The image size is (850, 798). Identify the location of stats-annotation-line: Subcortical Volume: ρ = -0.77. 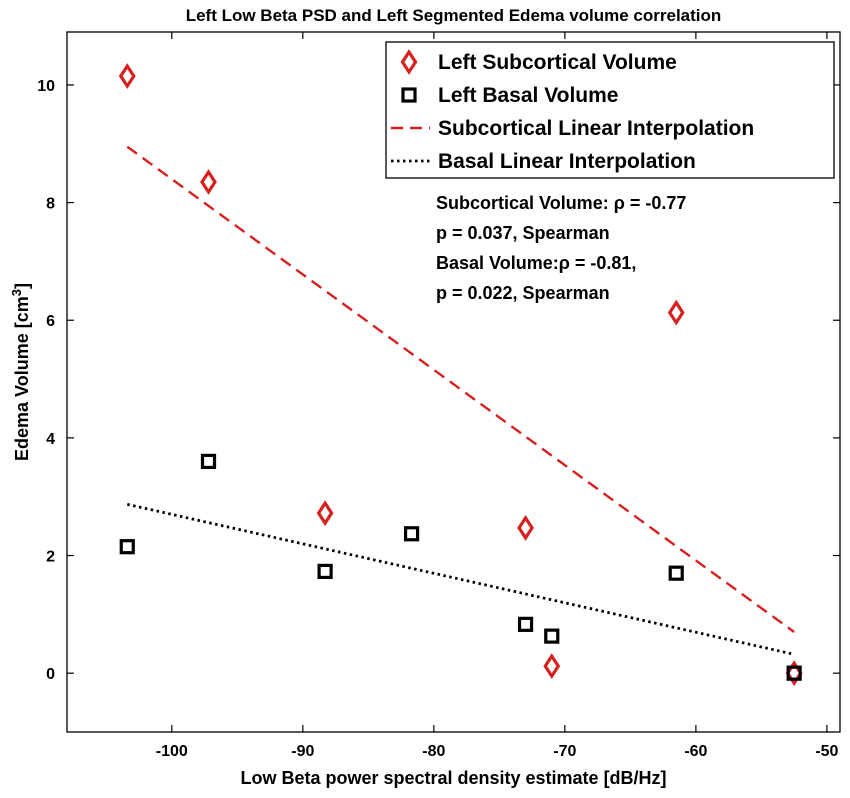
(561, 203).